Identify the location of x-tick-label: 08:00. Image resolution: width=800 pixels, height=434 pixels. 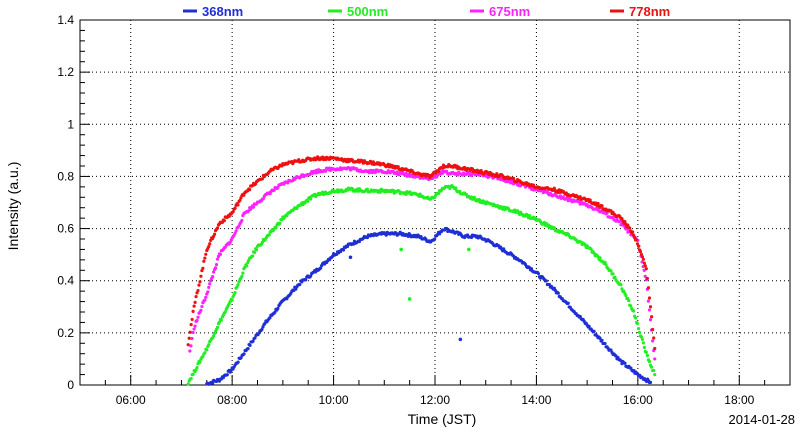
(232, 400).